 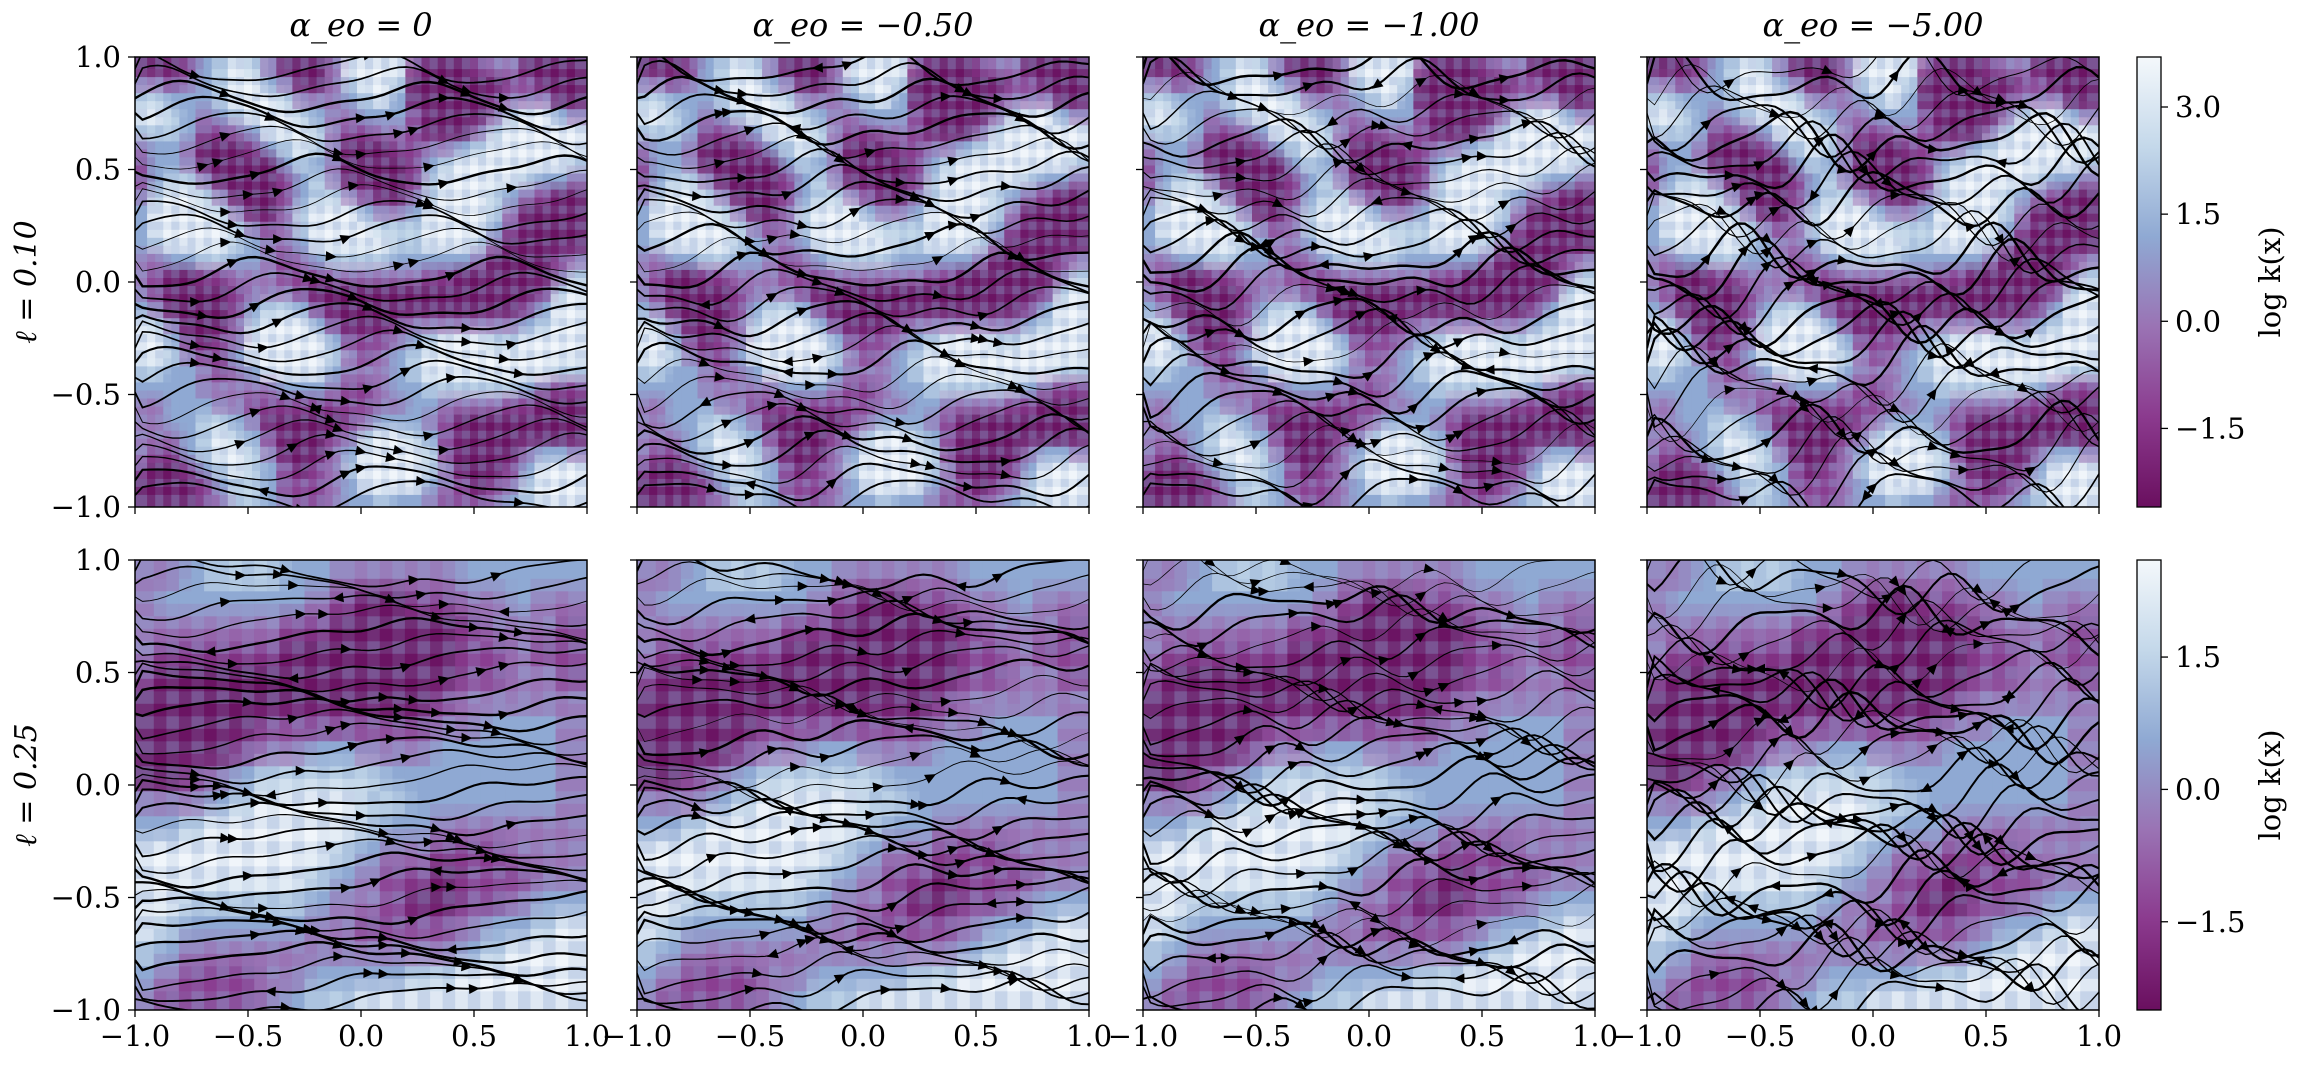 I want to click on column-title: α_eo = −1.00, so click(x=1368, y=25).